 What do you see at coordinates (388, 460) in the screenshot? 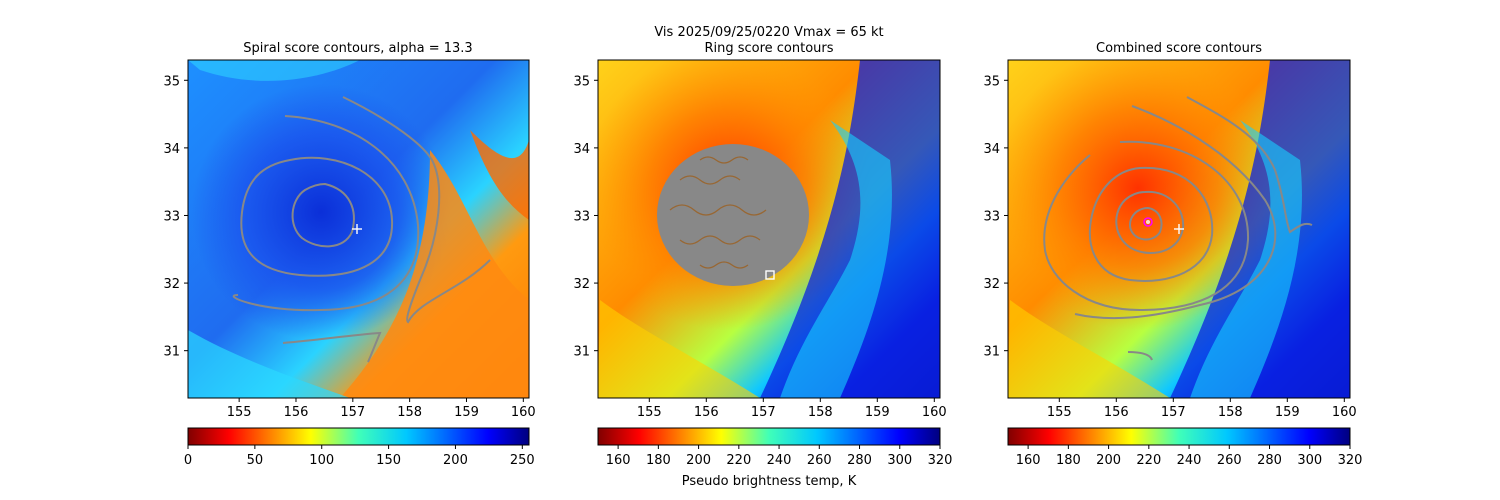
I see `colorbar-tick-label: 150` at bounding box center [388, 460].